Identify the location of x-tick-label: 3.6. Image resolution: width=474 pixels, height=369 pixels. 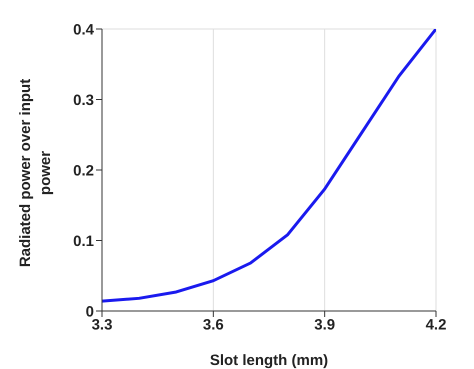
(213, 325).